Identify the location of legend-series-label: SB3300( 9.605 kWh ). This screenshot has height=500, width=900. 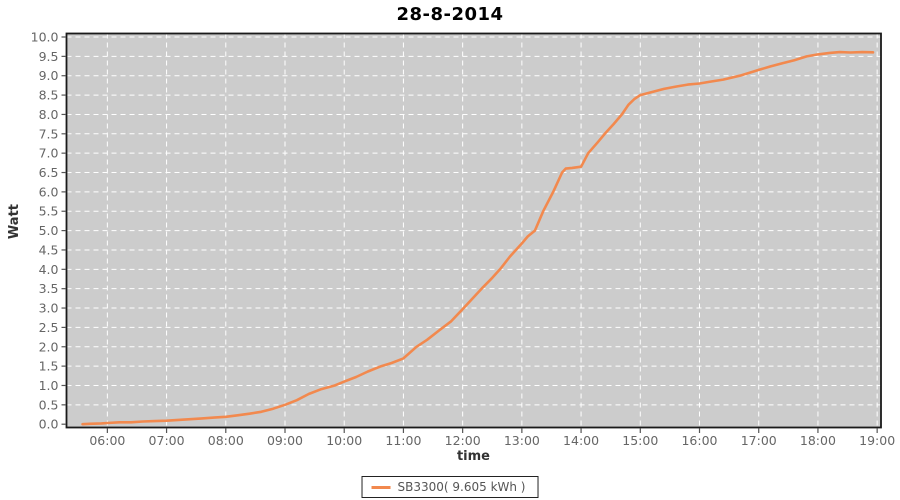
(461, 487).